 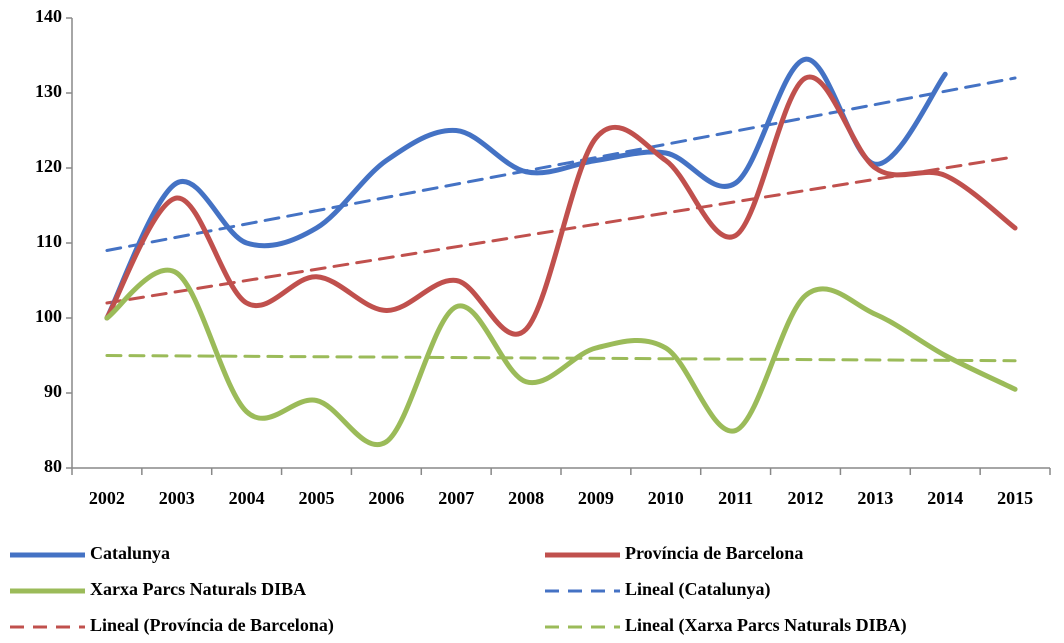 I want to click on x-tick-label: 2003, so click(x=177, y=498).